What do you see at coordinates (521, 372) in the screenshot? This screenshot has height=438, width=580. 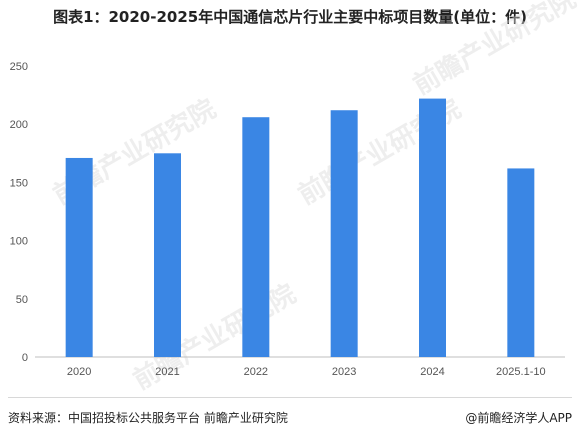 I see `x-tick-label: 2025.1-10` at bounding box center [521, 372].